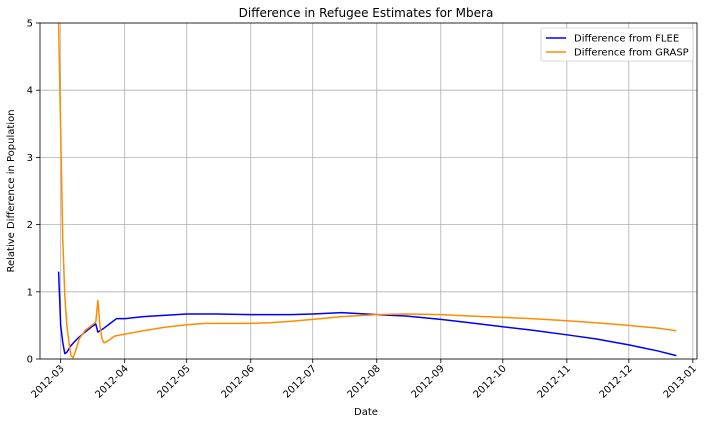 Image resolution: width=710 pixels, height=424 pixels. Describe the element at coordinates (11, 190) in the screenshot. I see `y-axis-label: Relative Difference in Population` at that location.